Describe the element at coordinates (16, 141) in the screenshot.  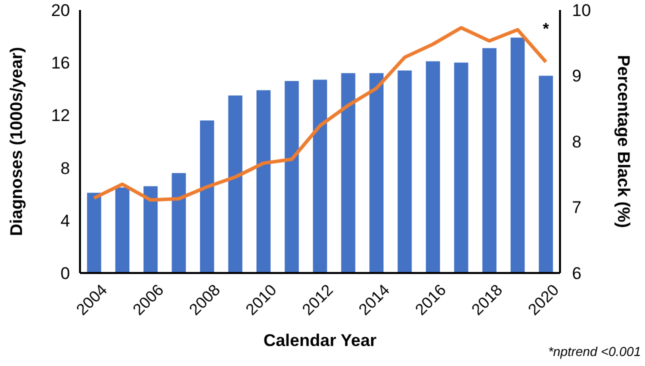
I see `y-axis-title: Diagnoses (1000s/year)` at that location.